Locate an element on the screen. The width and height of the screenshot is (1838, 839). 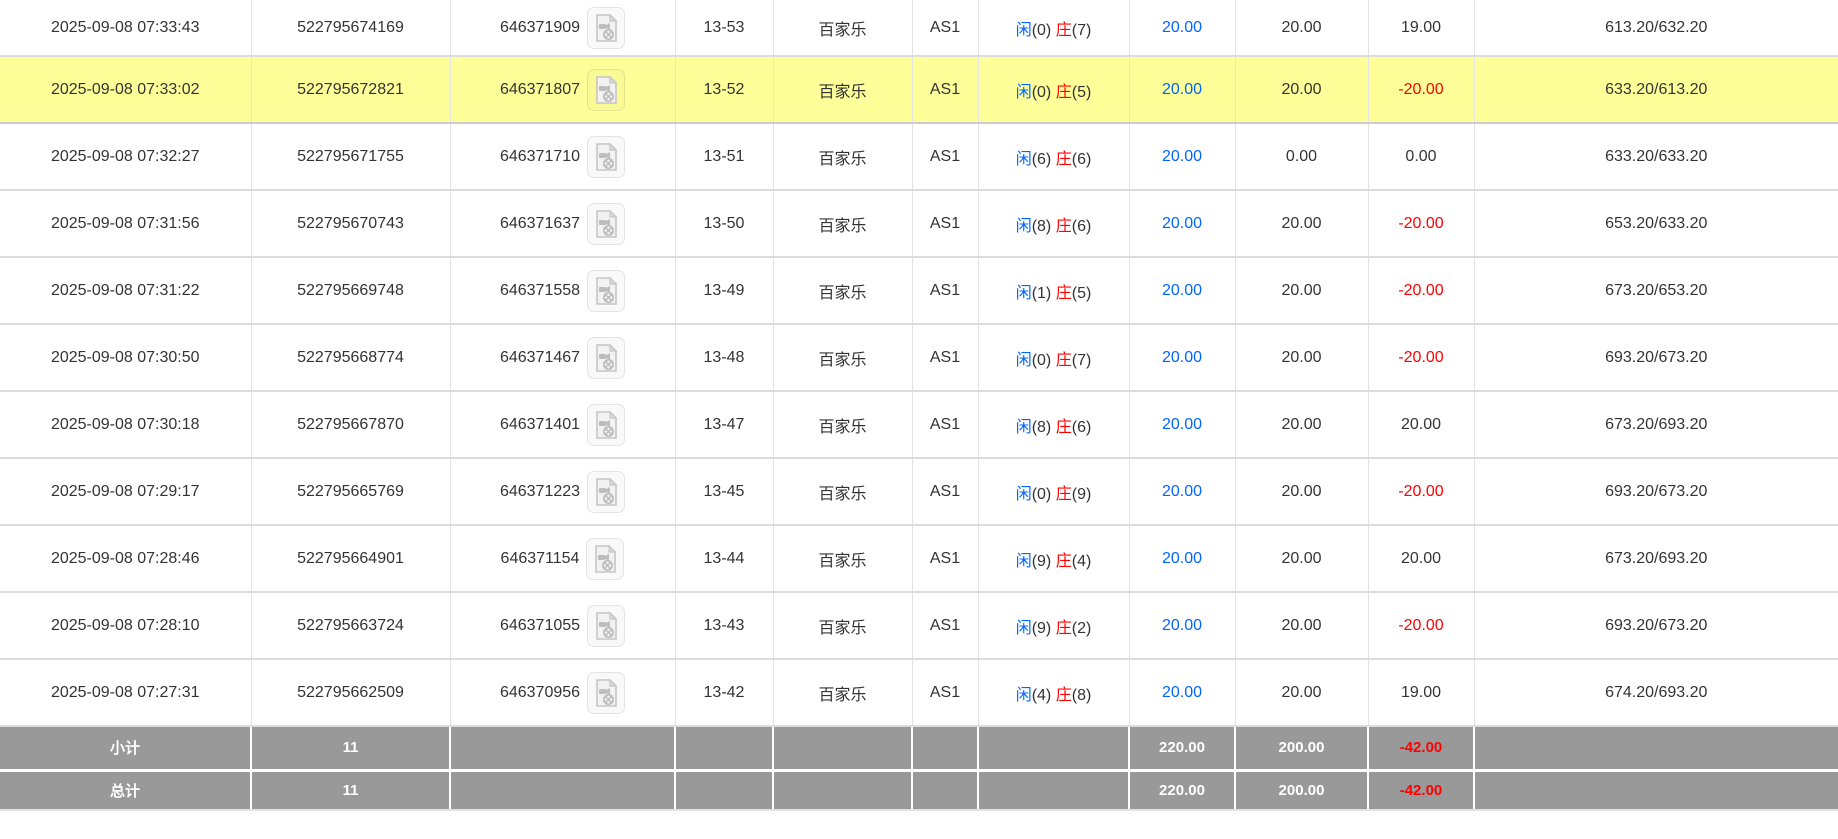
balance-cell: 693.20/673.20 is located at coordinates (1656, 358).